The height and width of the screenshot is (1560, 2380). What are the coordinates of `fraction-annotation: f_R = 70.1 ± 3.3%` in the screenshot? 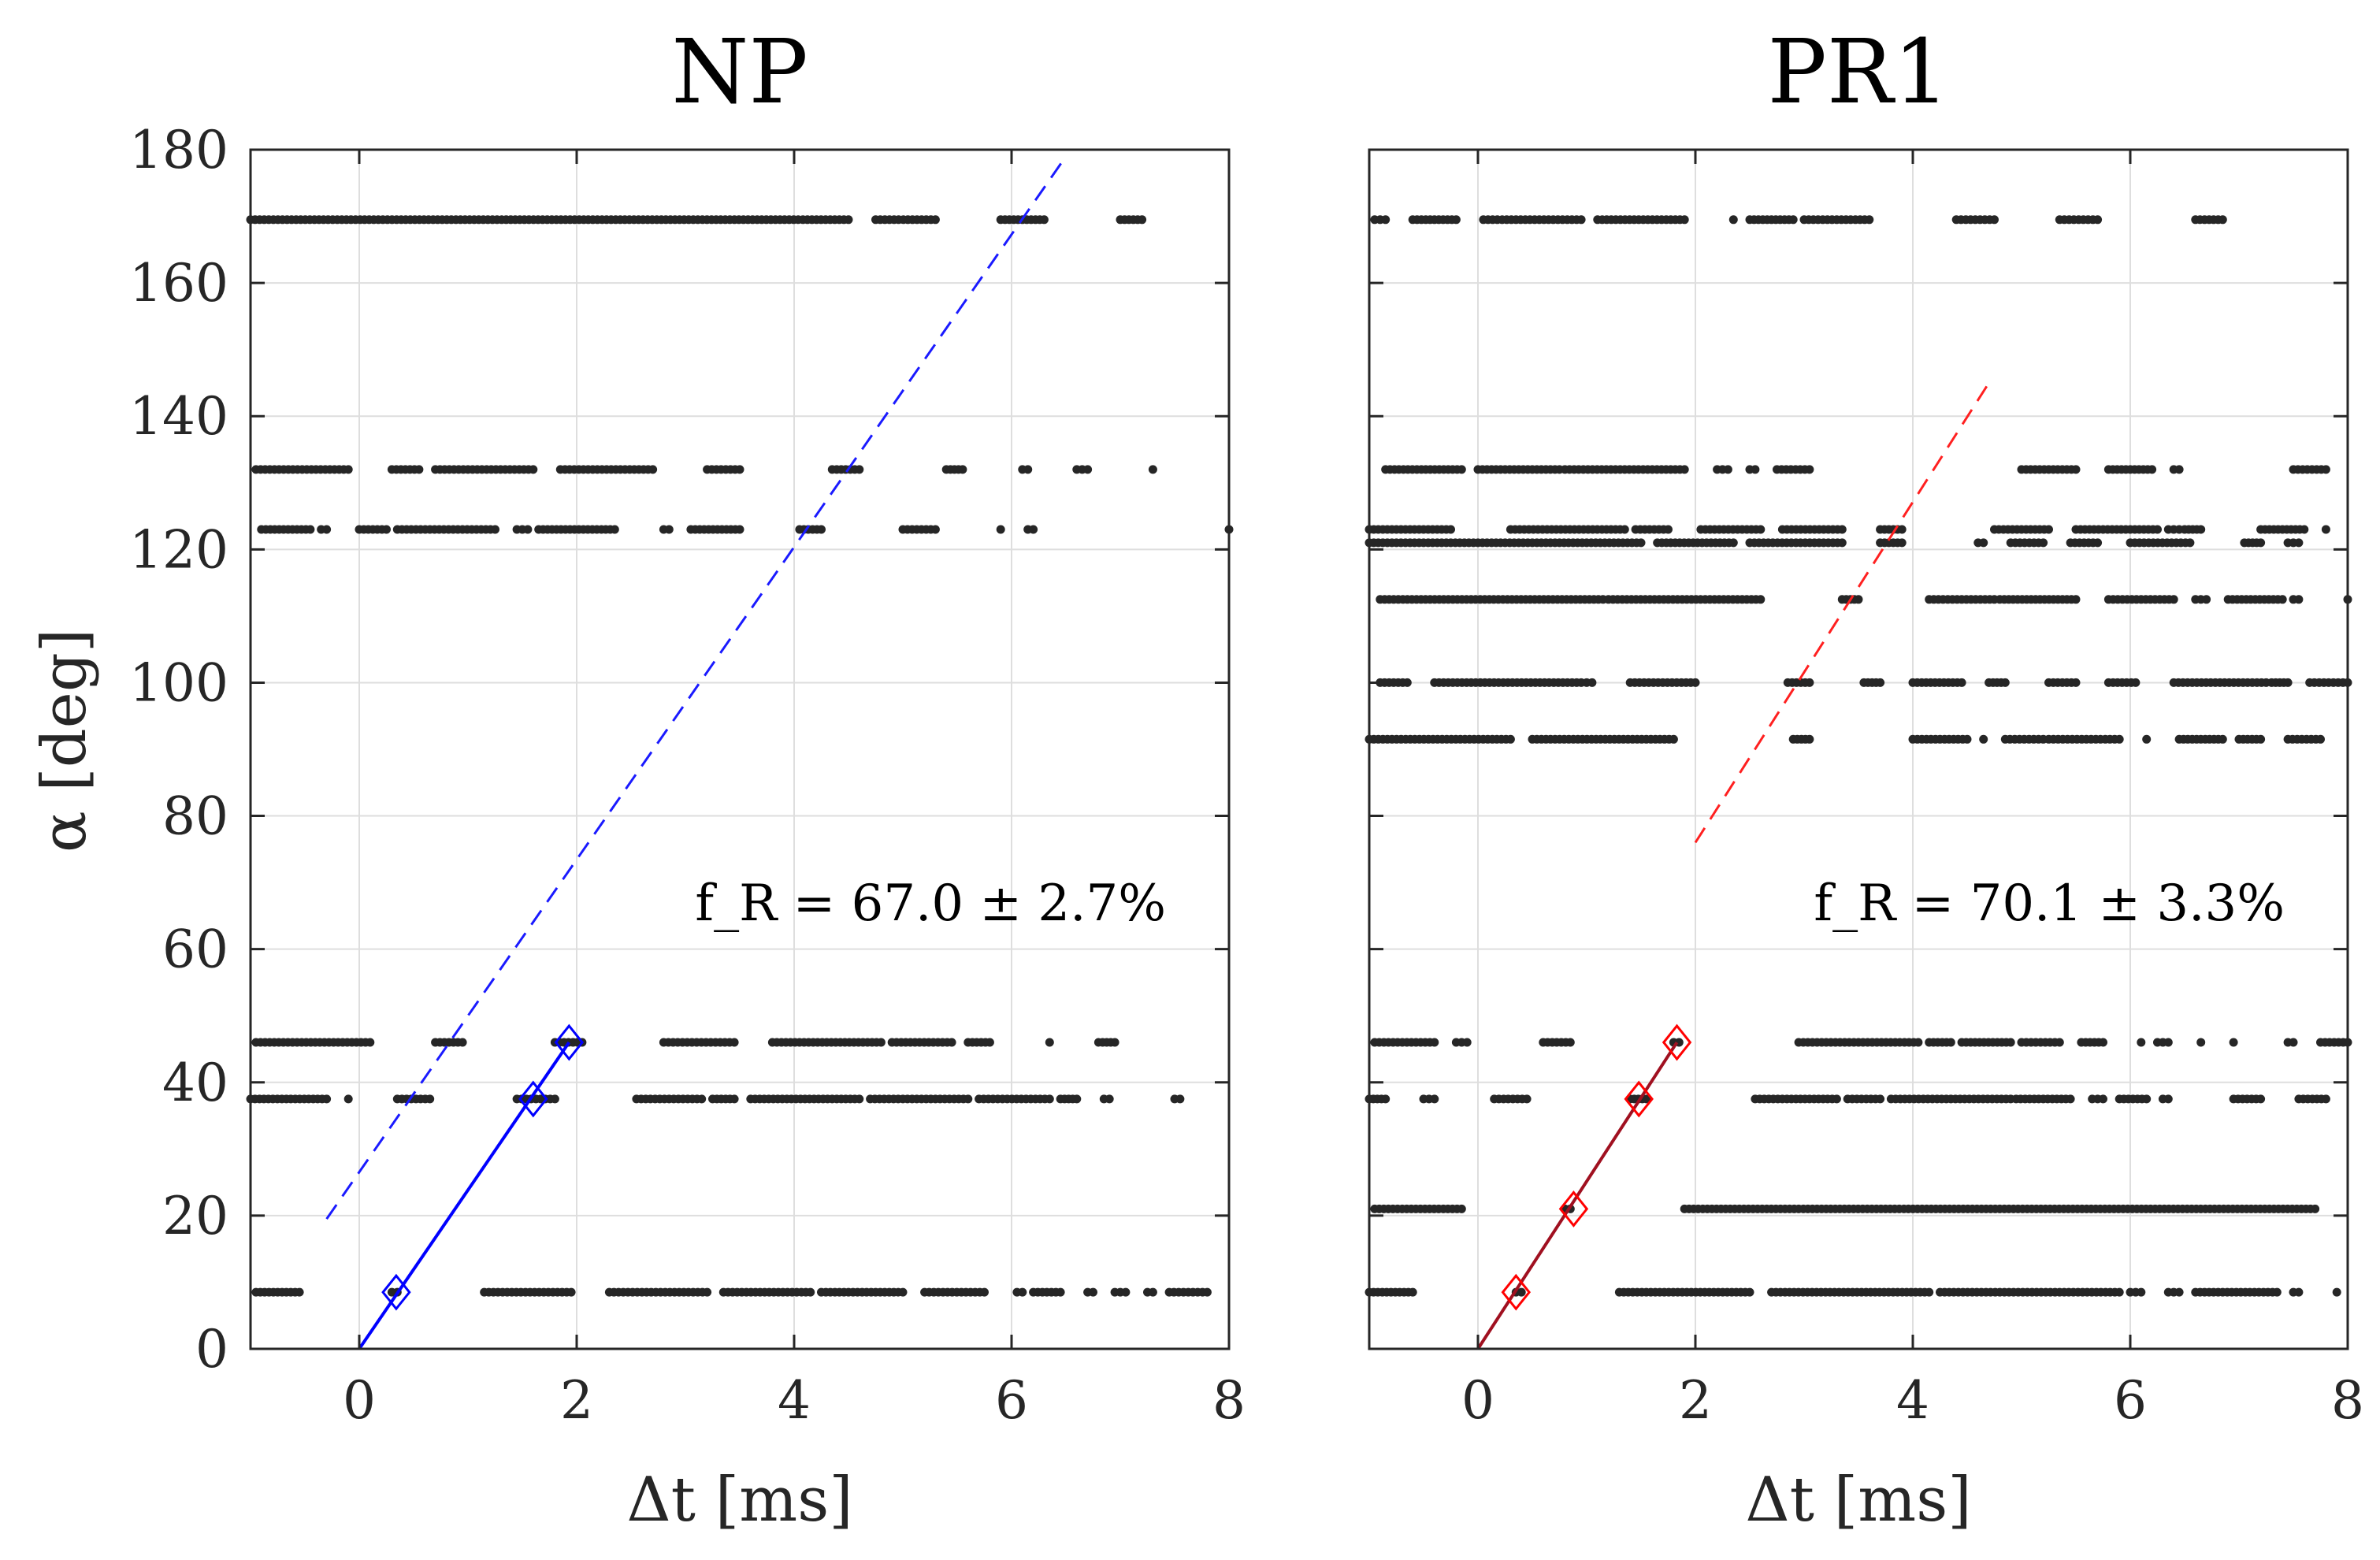 It's located at (2049, 904).